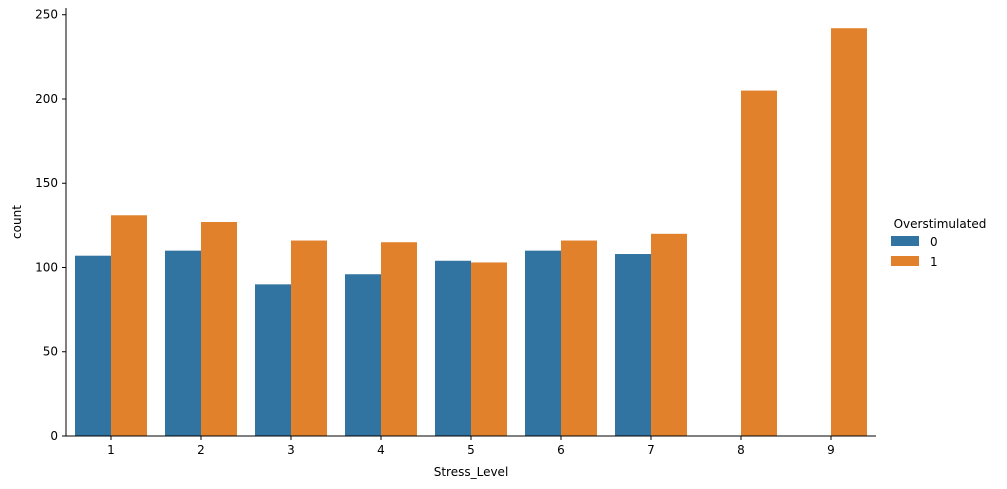  I want to click on y-axis-title: count, so click(17, 222).